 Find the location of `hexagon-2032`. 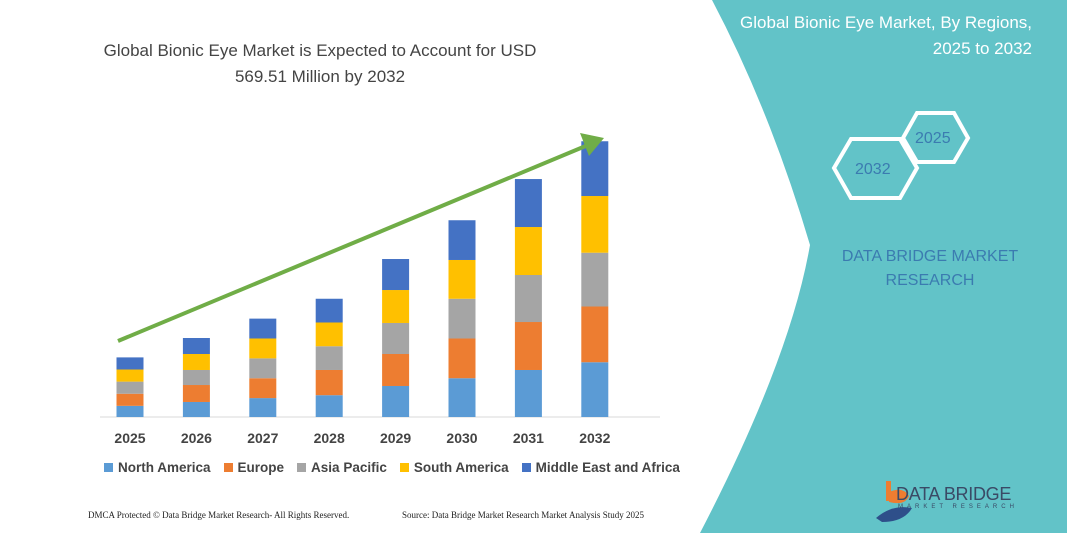

hexagon-2032 is located at coordinates (875, 168).